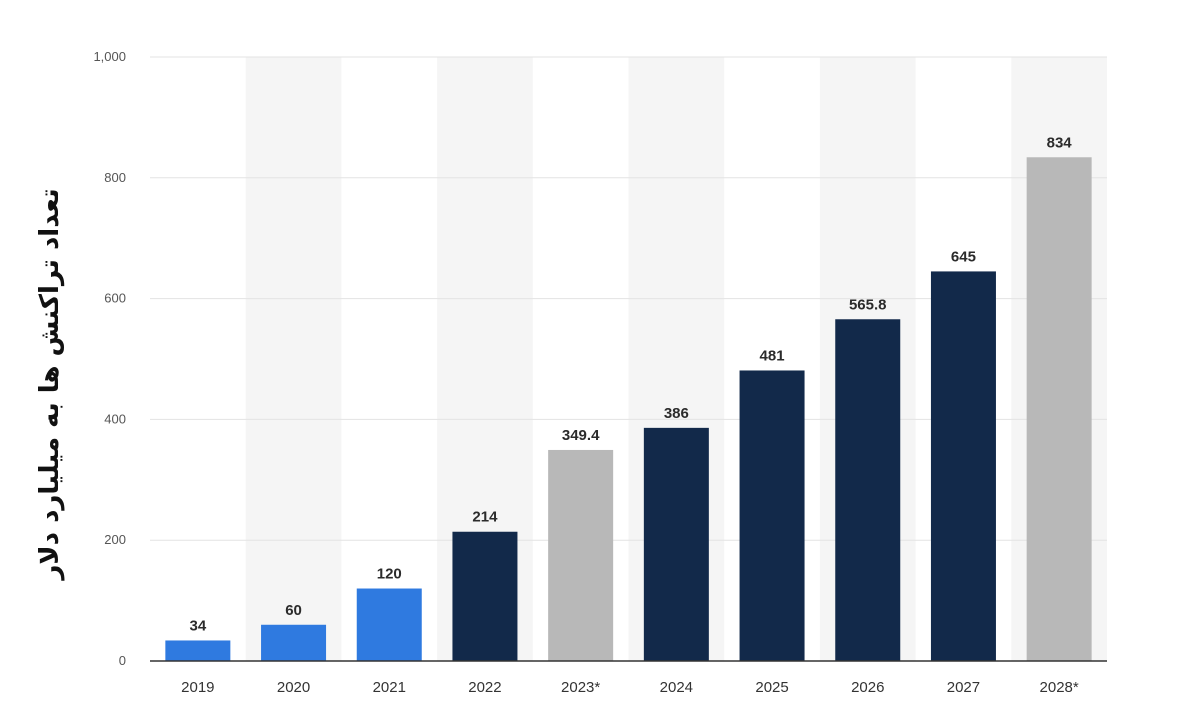  I want to click on x-tick-label: 2026, so click(867, 687).